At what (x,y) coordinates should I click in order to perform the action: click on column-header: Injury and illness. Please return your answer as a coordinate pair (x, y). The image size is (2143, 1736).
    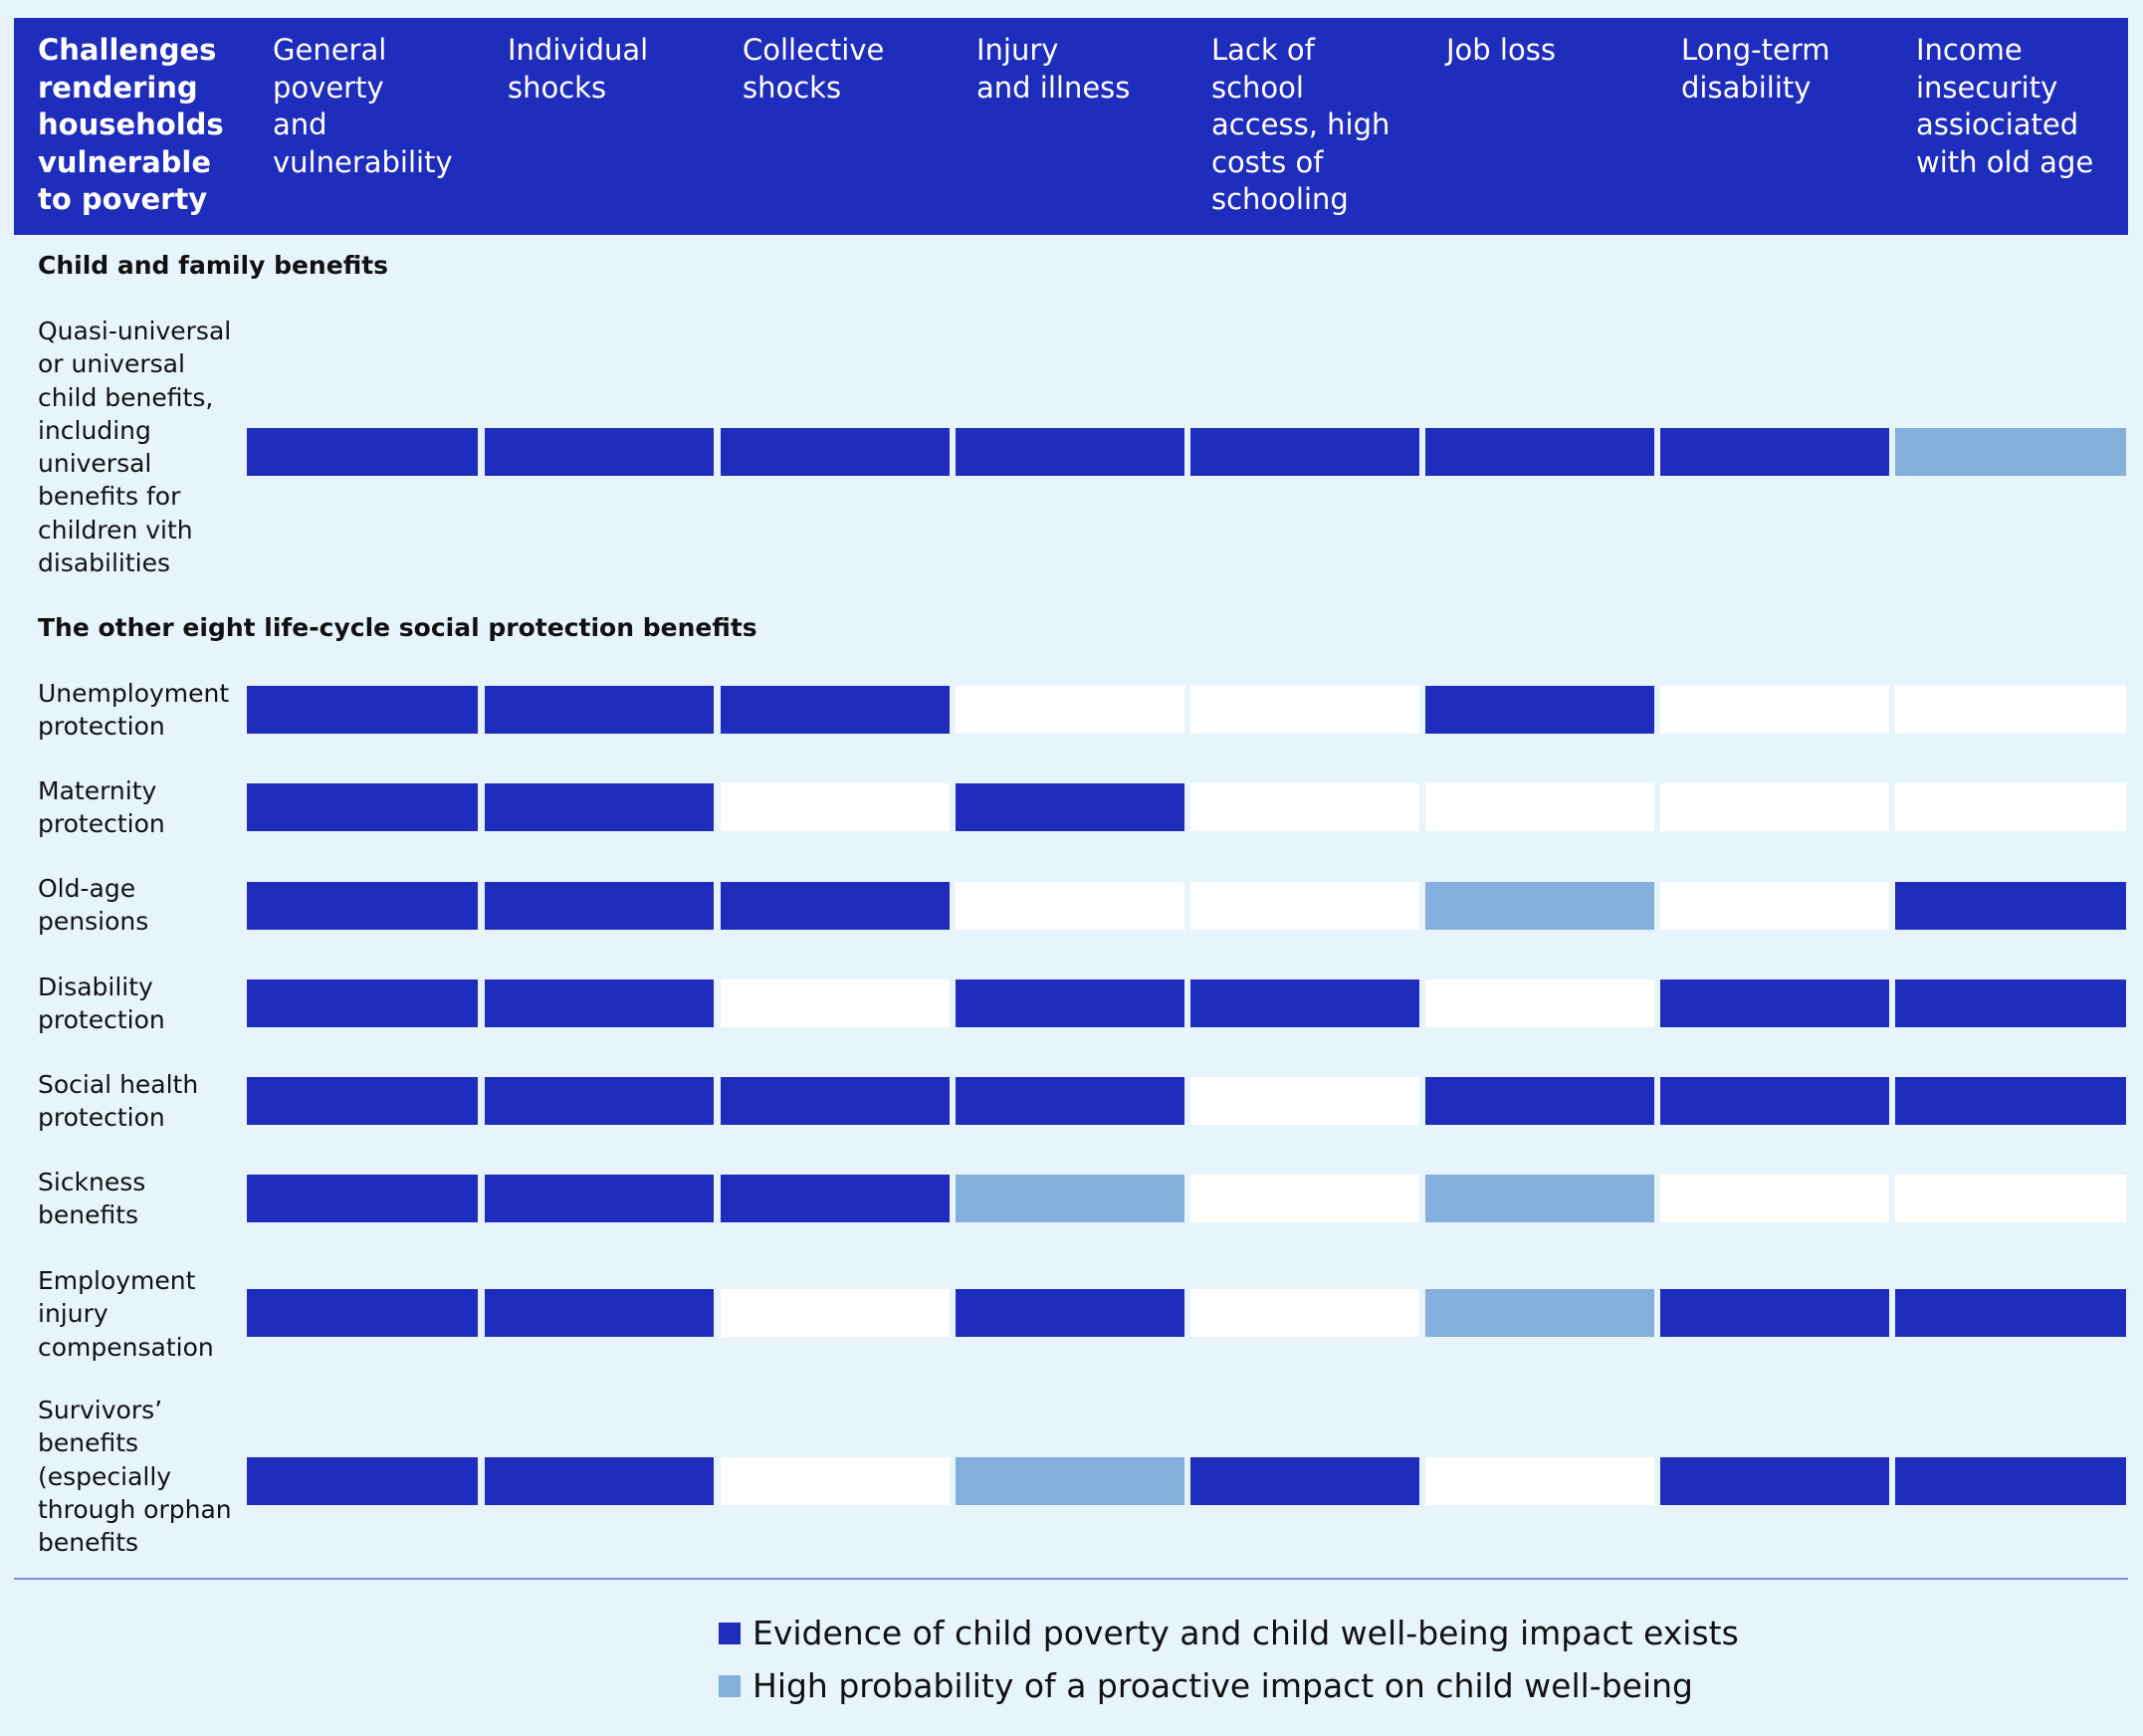
    Looking at the image, I should click on (1053, 69).